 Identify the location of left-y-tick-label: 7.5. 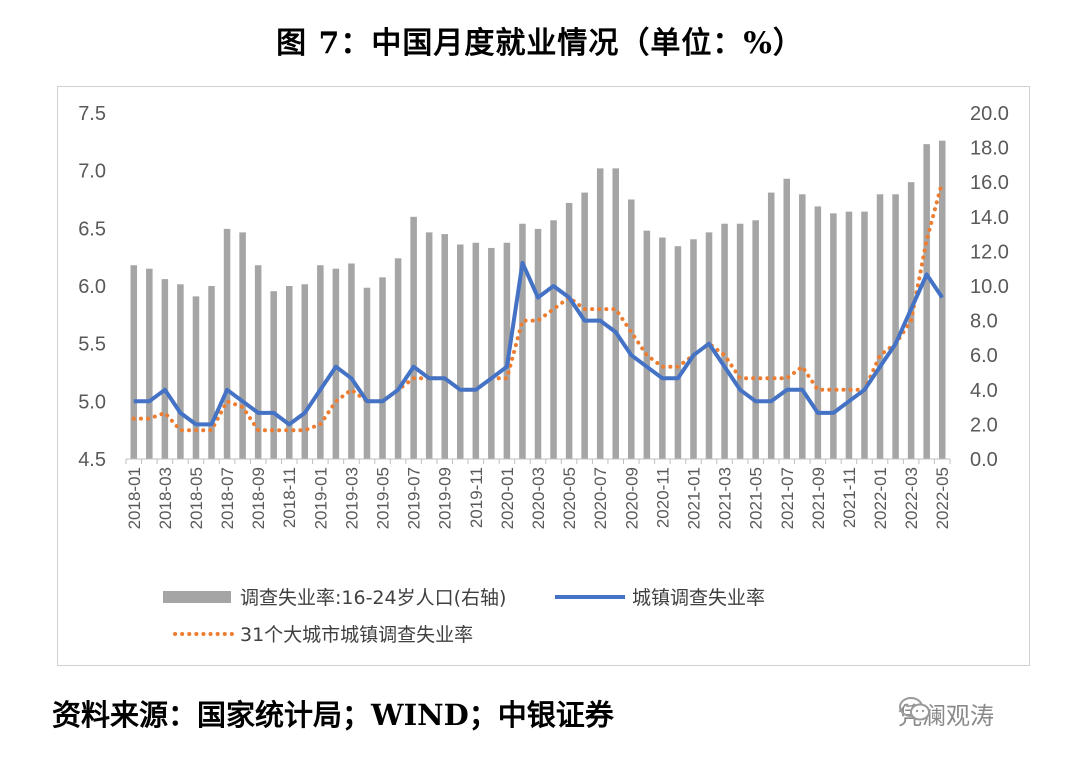
(92, 114).